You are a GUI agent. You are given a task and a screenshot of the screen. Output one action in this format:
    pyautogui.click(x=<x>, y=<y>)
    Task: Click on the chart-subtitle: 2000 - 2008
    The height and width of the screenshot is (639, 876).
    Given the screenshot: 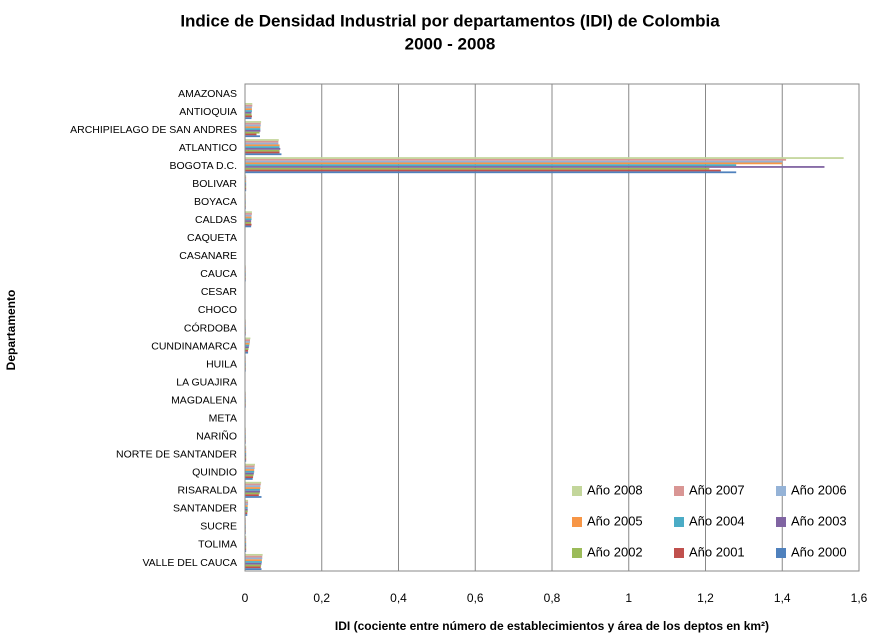 What is the action you would take?
    pyautogui.click(x=450, y=43)
    